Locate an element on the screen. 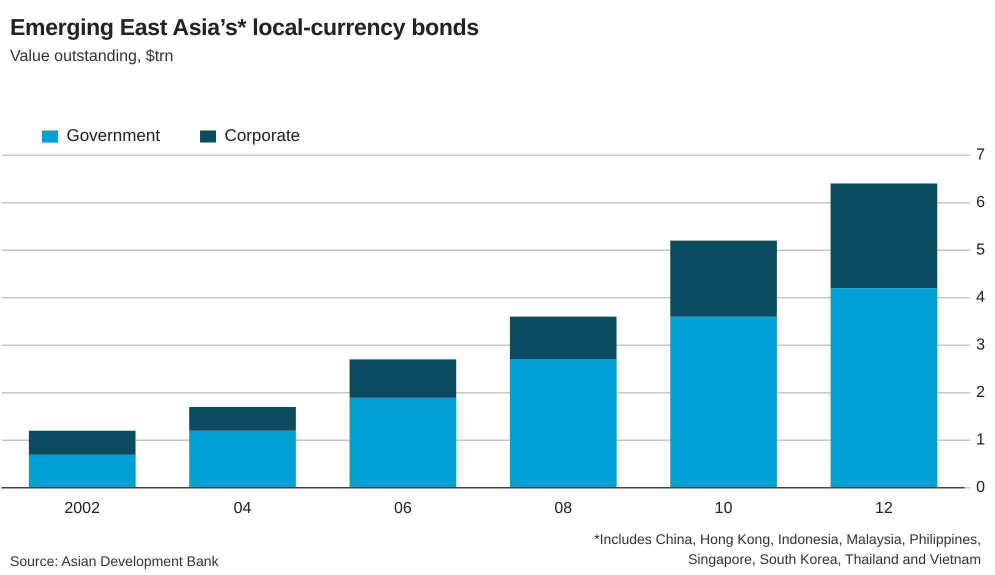  x-tick-label: 12 is located at coordinates (884, 508).